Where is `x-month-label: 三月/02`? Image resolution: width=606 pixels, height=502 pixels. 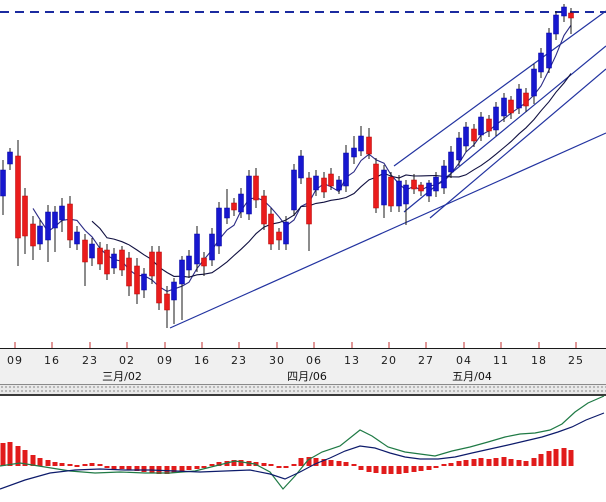 x-month-label: 三月/02 is located at coordinates (122, 376).